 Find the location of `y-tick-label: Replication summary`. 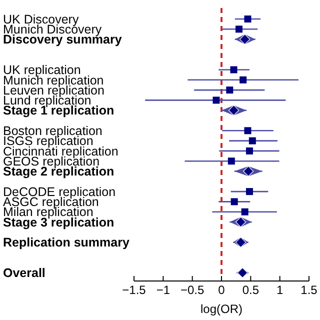

y-tick-label: Replication summary is located at coordinates (66, 243).